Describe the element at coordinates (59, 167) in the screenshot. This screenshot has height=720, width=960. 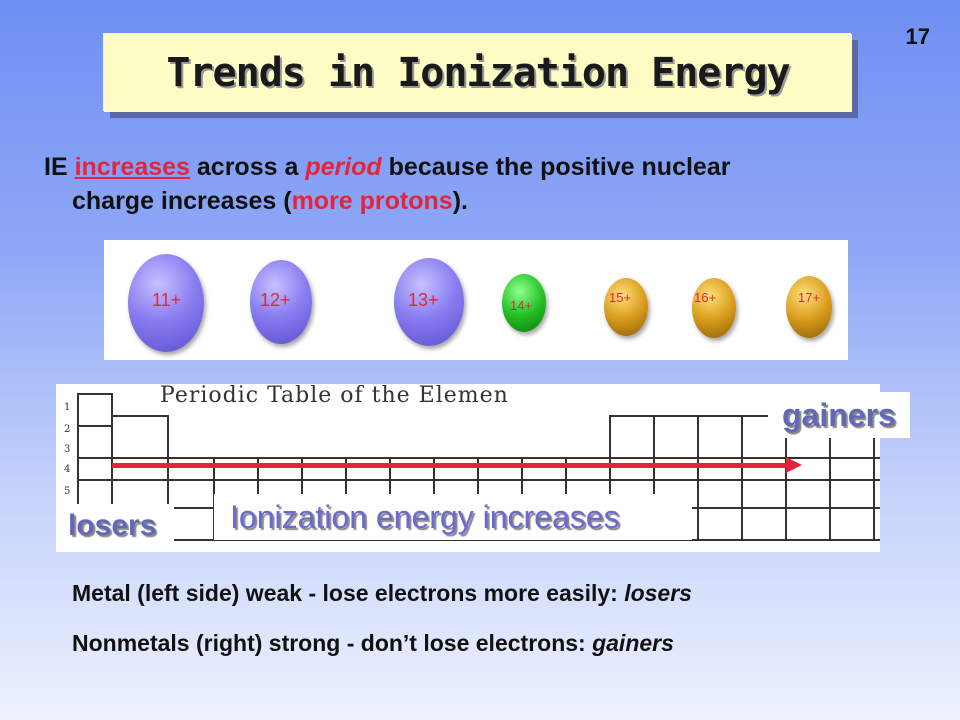
I see `statement-ie: IE` at that location.